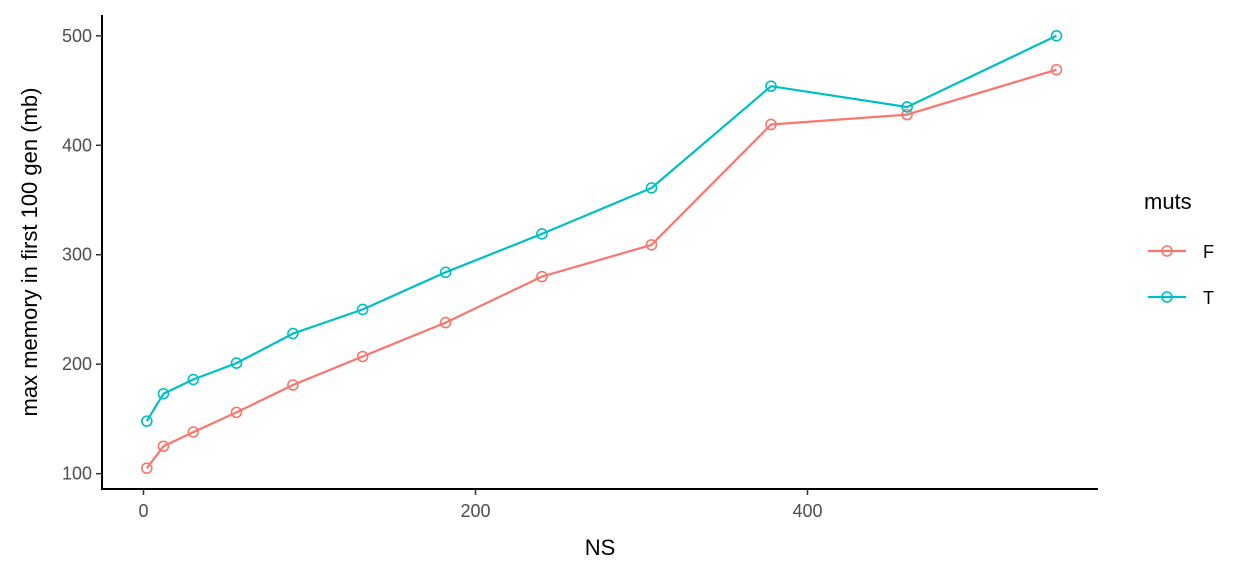  Describe the element at coordinates (77, 364) in the screenshot. I see `y-tick-label: 200` at that location.